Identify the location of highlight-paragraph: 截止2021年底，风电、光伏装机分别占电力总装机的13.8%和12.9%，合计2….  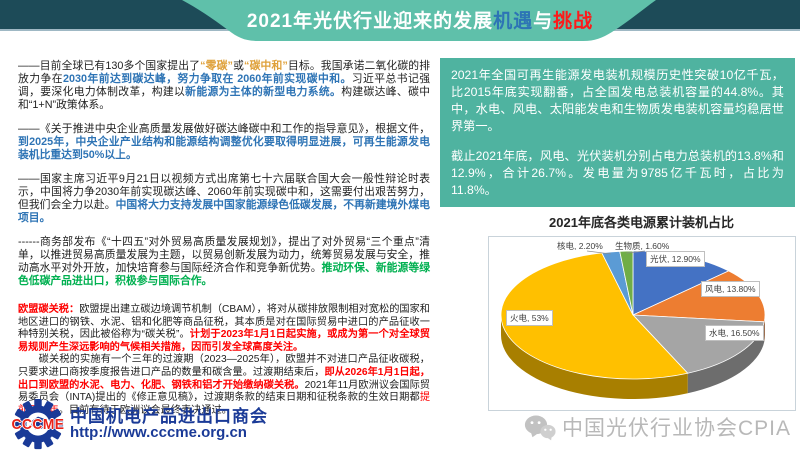
(617, 173).